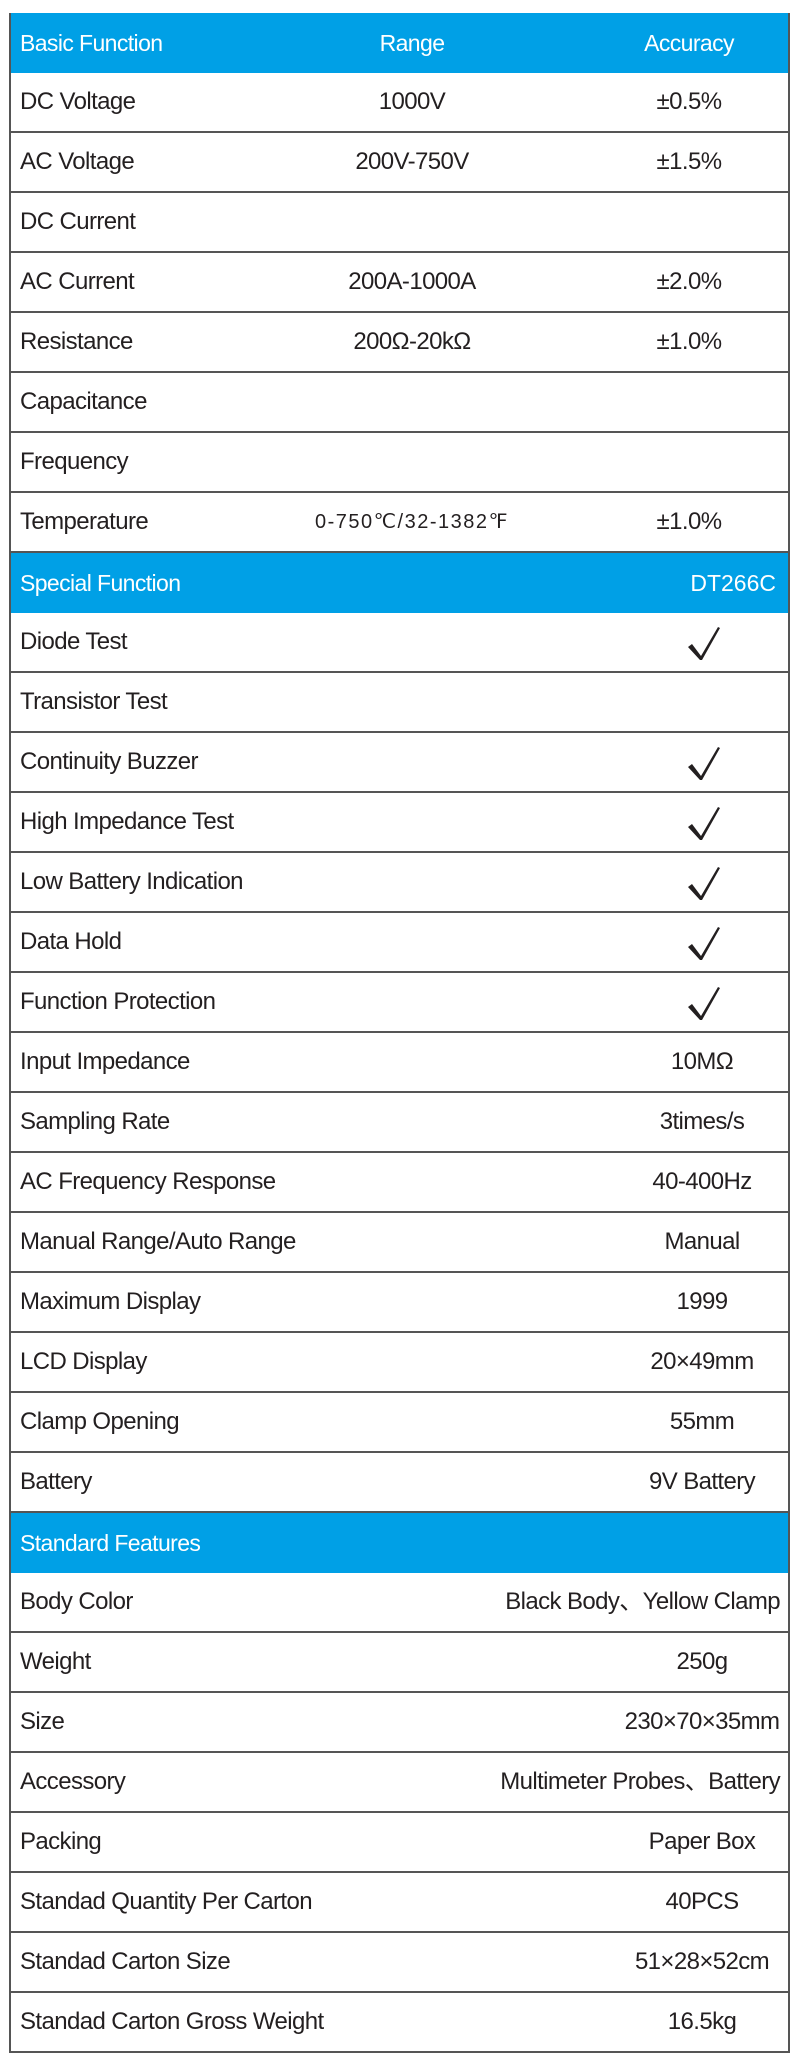 This screenshot has width=800, height=2059. Describe the element at coordinates (702, 1841) in the screenshot. I see `feature-value: Paper Box` at that location.